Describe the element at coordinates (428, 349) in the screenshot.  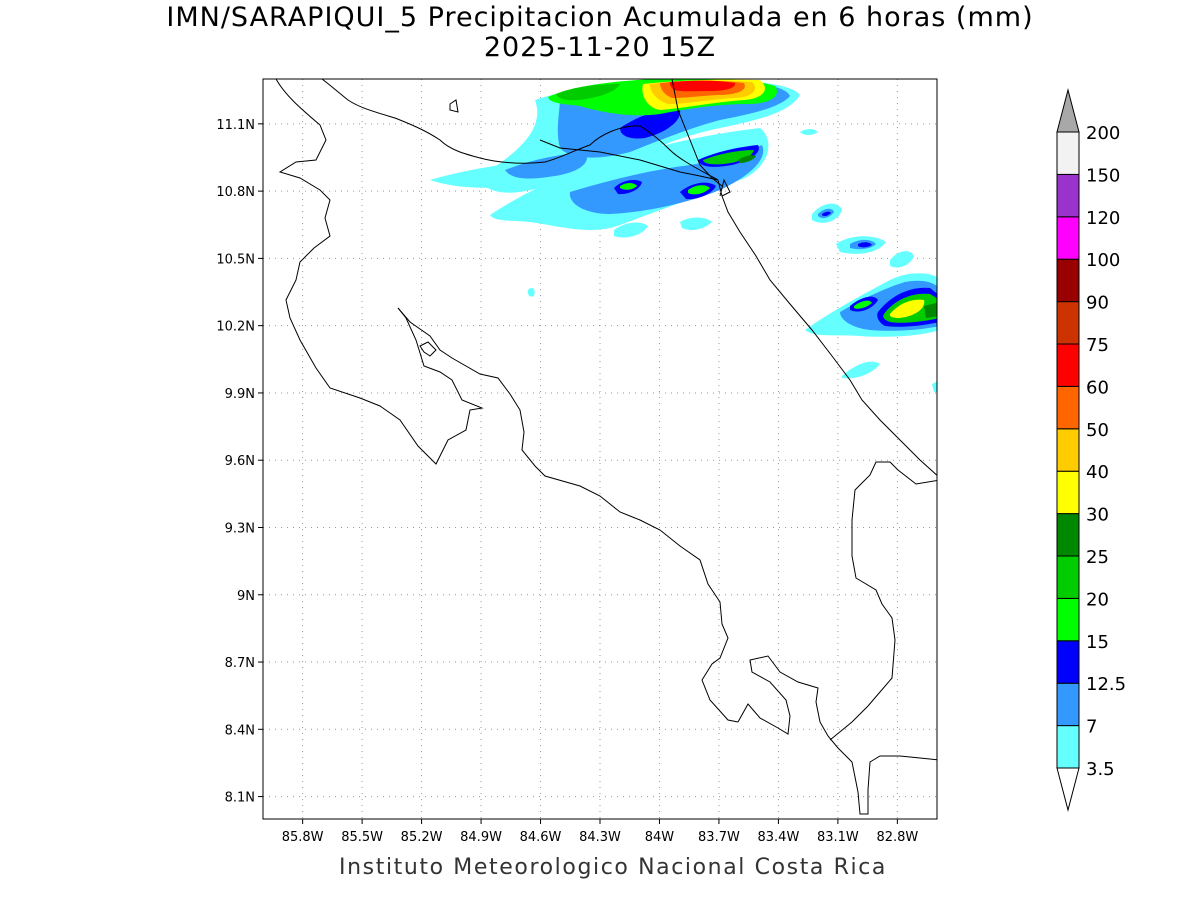
I see `chira-island` at that location.